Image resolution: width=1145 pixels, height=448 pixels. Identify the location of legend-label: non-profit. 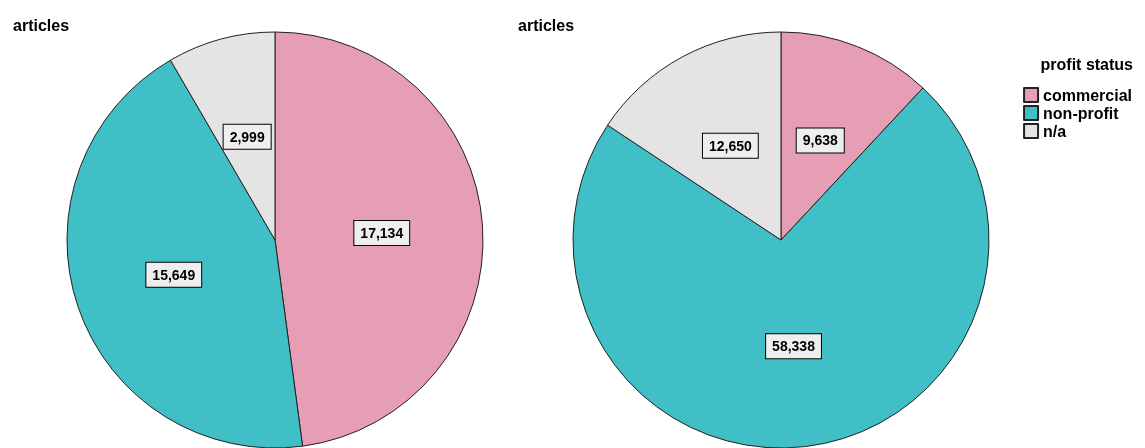
(1081, 113).